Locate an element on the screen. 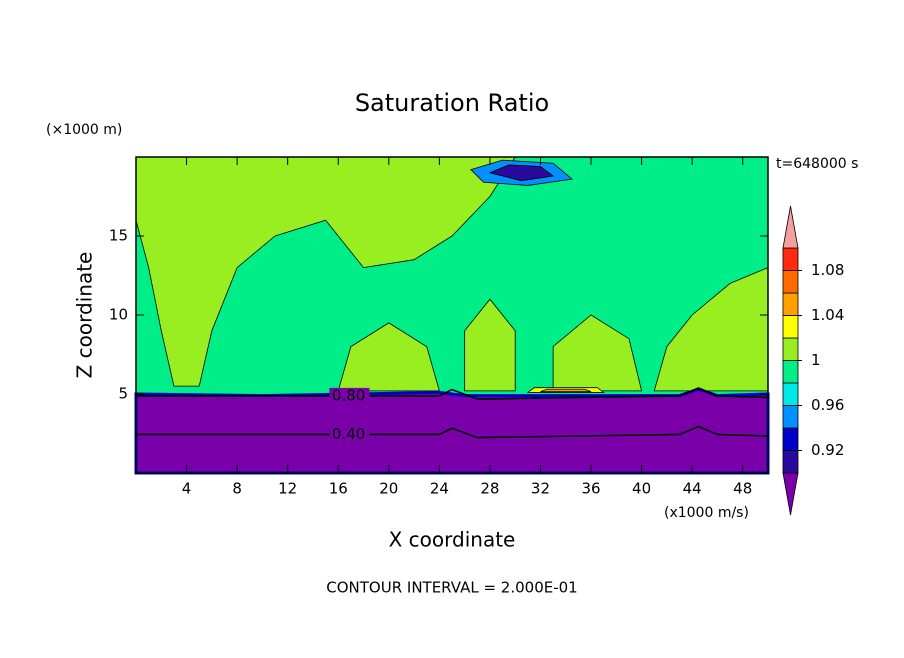  x-tick-label: 20 is located at coordinates (388, 489).